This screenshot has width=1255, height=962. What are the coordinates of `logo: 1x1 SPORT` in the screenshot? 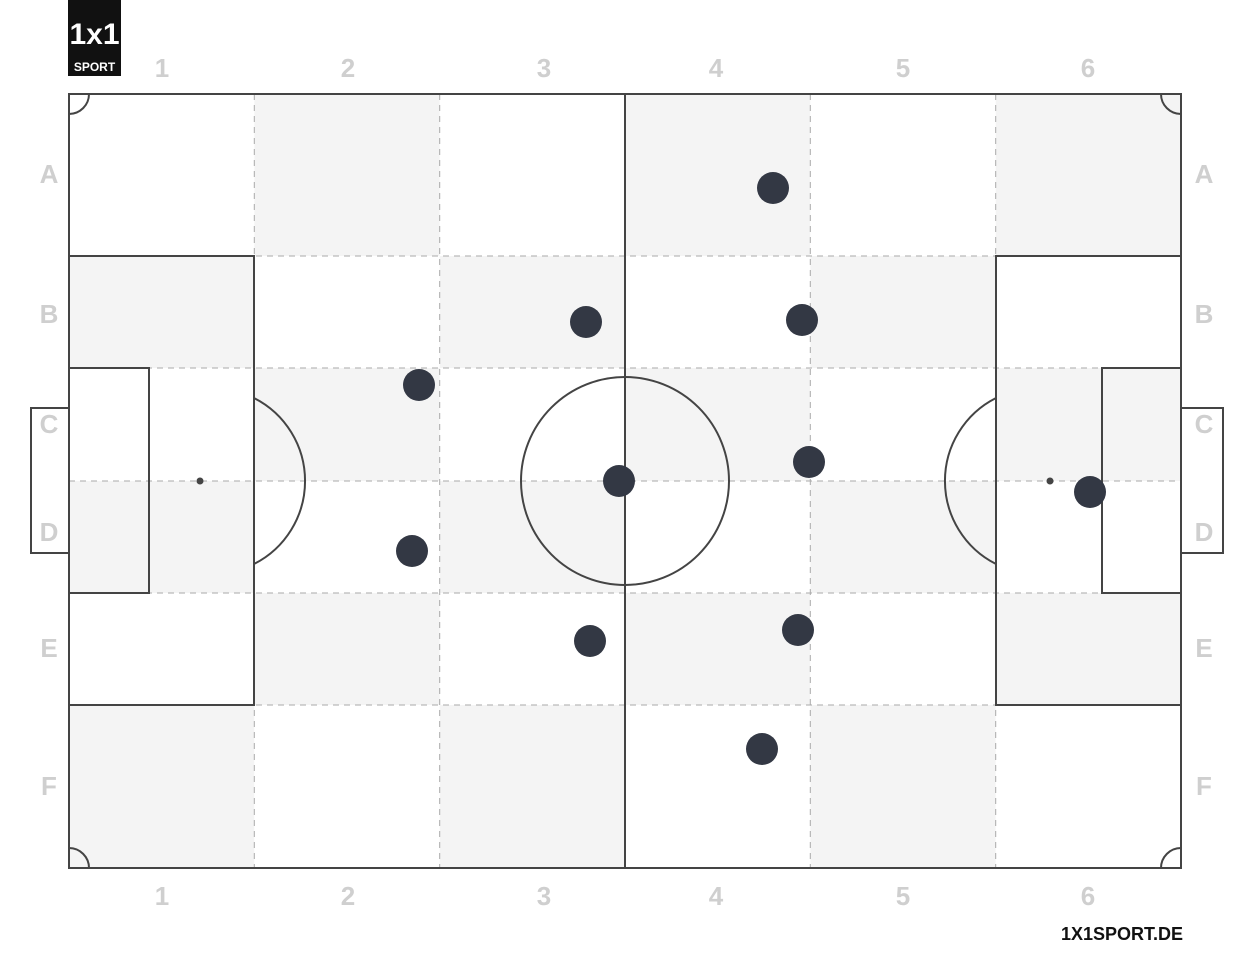 It's located at (94, 38).